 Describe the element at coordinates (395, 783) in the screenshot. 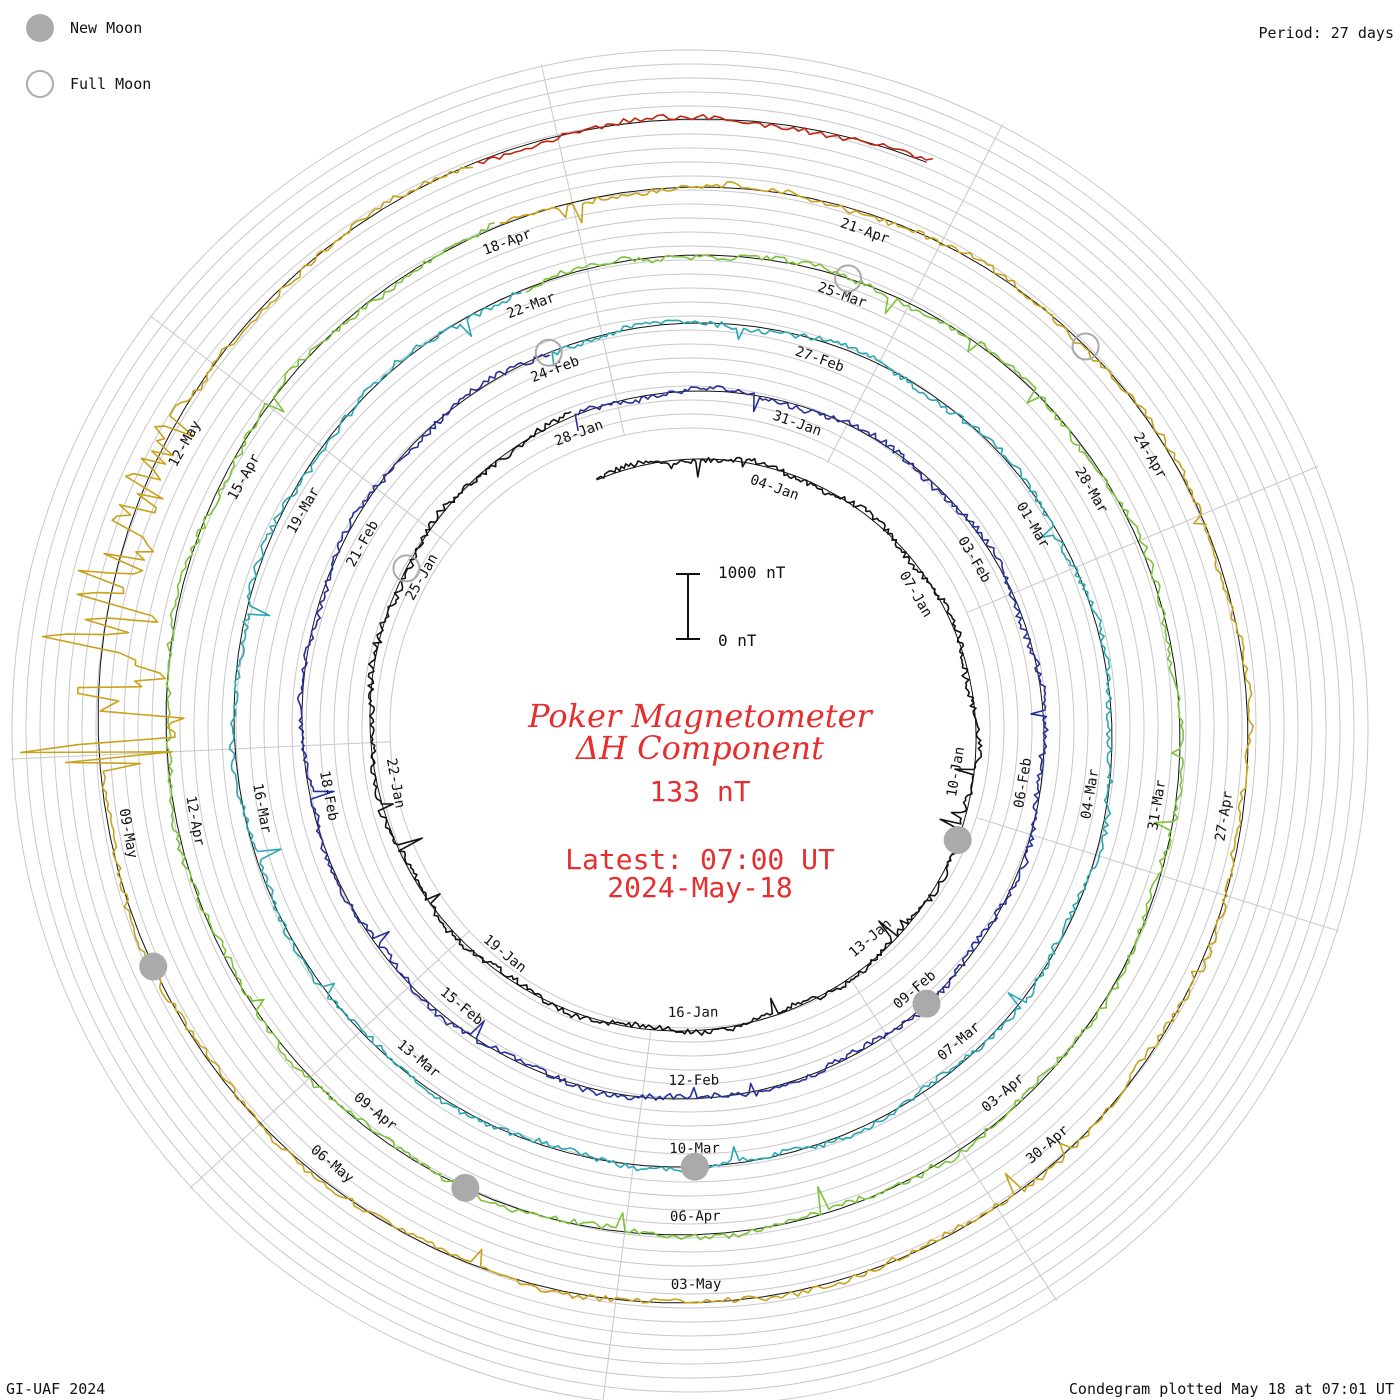

I see `date-label: 22-Jan` at that location.